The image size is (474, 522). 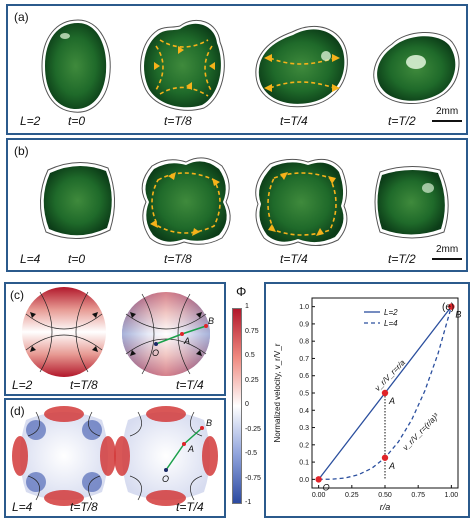 I want to click on panel-b-time-2: t=T/4, so click(x=294, y=259).